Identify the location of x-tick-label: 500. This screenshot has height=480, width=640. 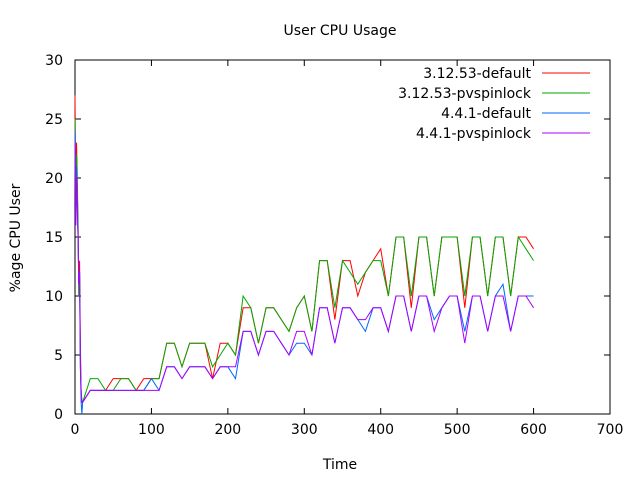
(457, 430).